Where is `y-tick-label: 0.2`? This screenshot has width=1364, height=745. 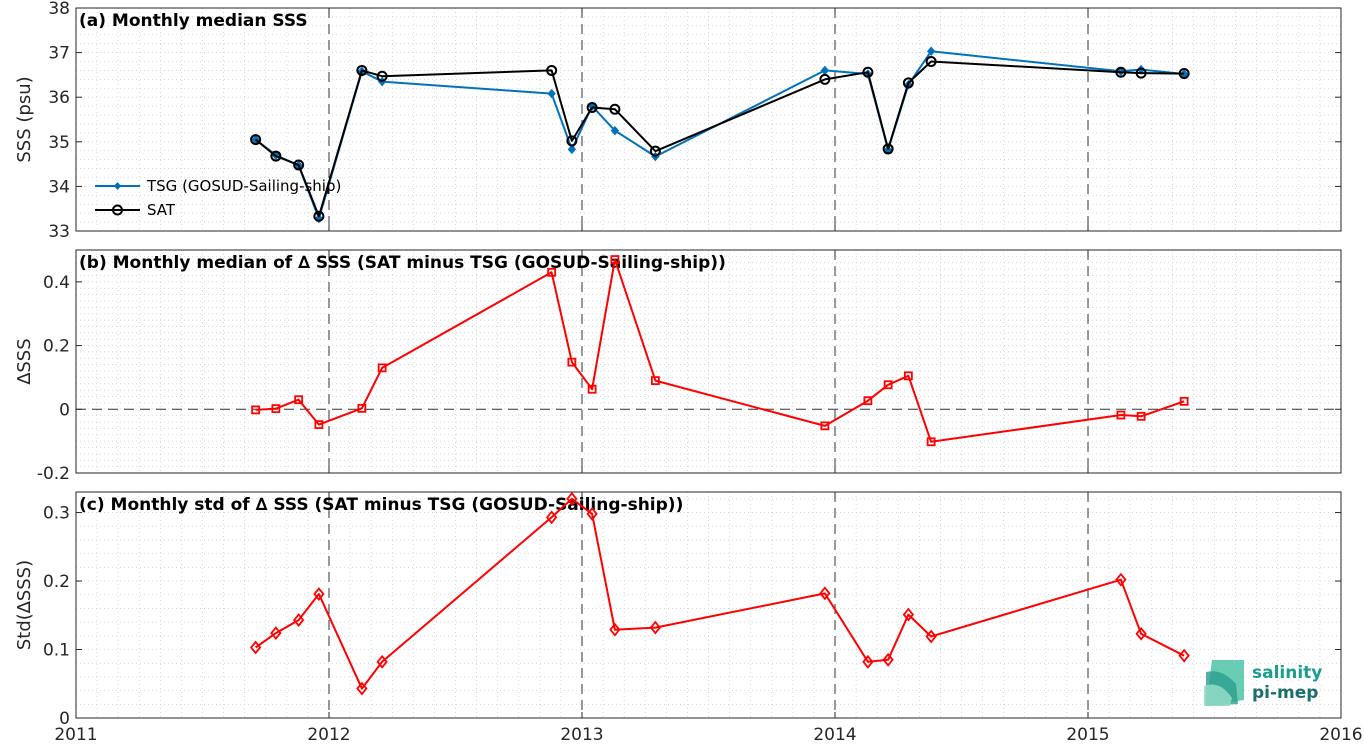
y-tick-label: 0.2 is located at coordinates (56, 347).